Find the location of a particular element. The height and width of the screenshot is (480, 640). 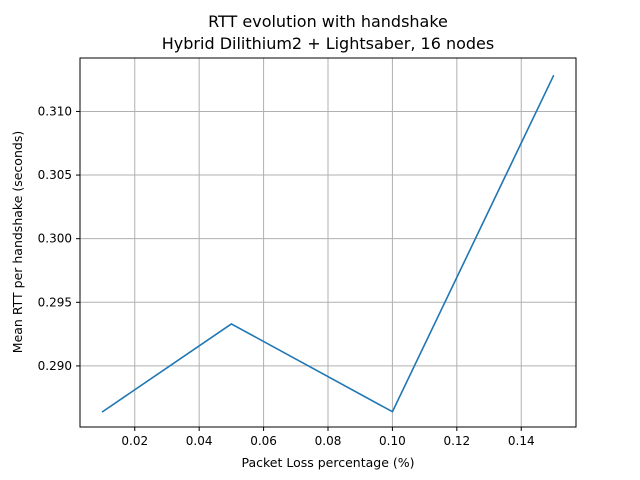

y-tick-label: 0.300 is located at coordinates (55, 239).